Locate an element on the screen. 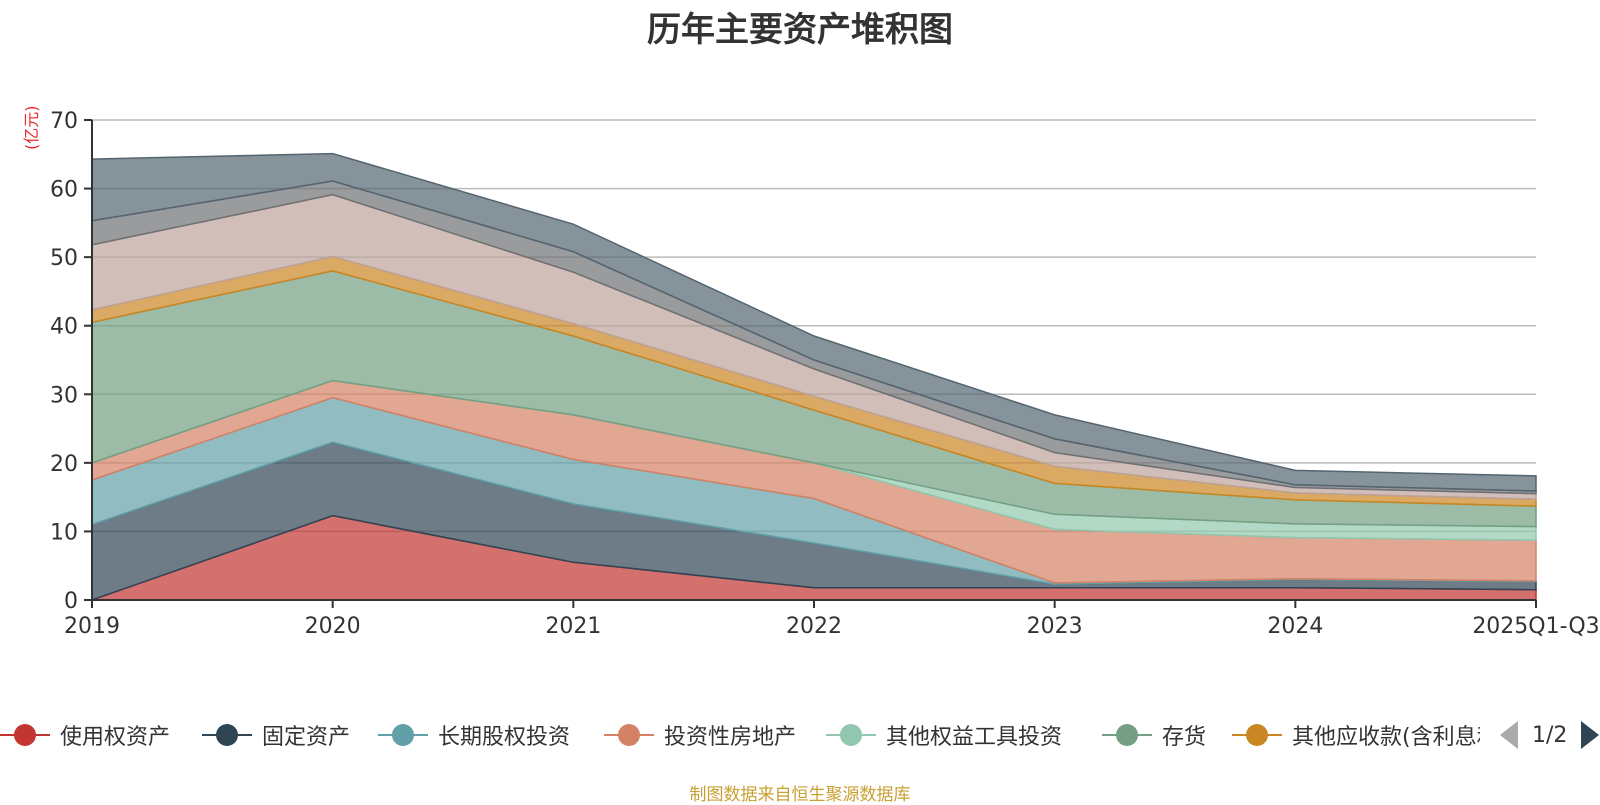  legend-page-indicator: 1/2 is located at coordinates (1550, 735).